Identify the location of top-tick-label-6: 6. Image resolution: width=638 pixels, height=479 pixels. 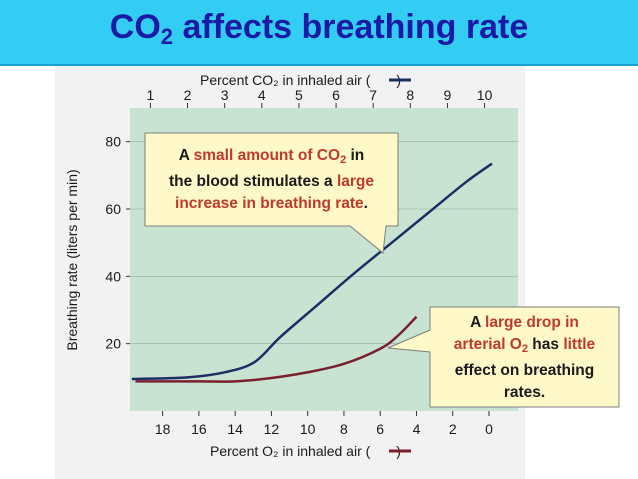
(336, 95).